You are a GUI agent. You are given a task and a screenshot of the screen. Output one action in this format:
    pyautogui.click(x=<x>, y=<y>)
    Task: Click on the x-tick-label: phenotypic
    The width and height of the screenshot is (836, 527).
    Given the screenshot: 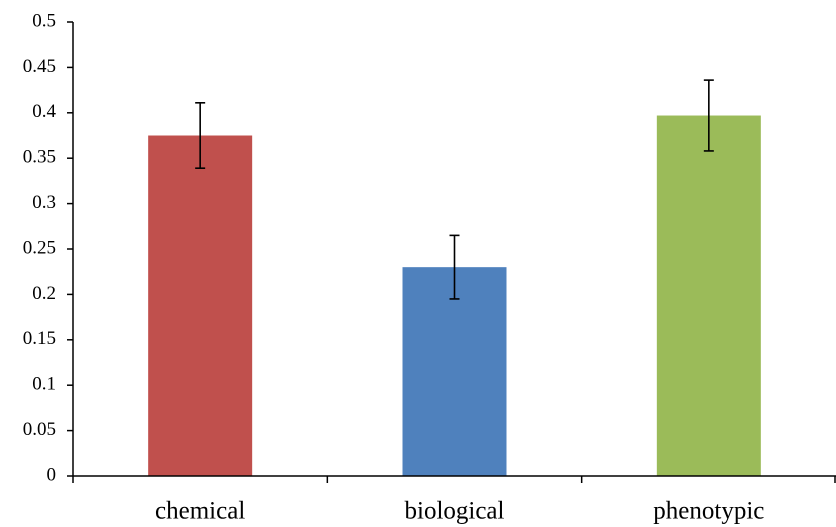 What is the action you would take?
    pyautogui.click(x=708, y=511)
    